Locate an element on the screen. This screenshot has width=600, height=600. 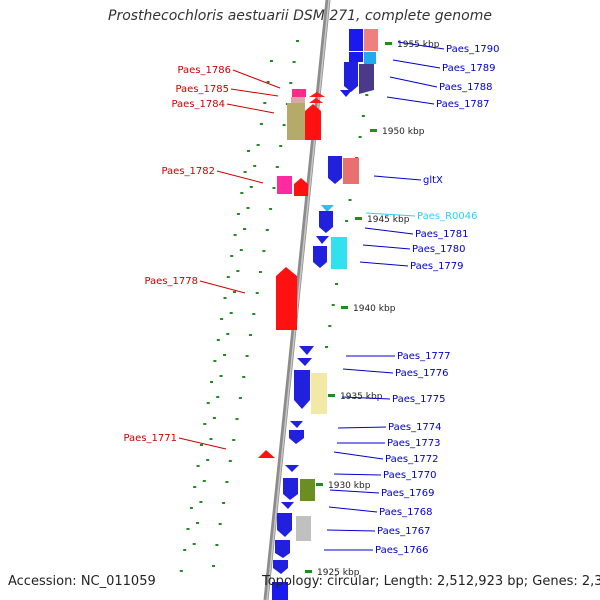
gene-label-paes-1782: Paes_1782 is located at coordinates (212, 175).